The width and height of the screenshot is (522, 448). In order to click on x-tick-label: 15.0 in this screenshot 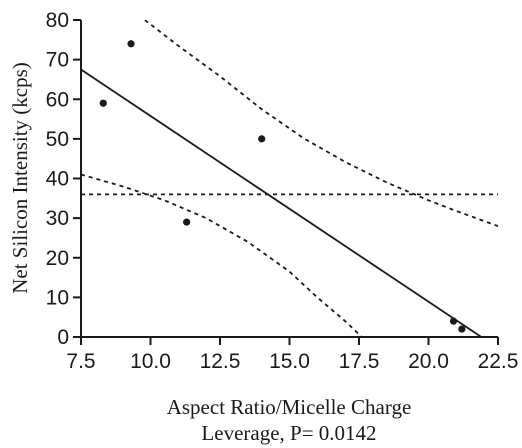, I will do `click(289, 361)`.